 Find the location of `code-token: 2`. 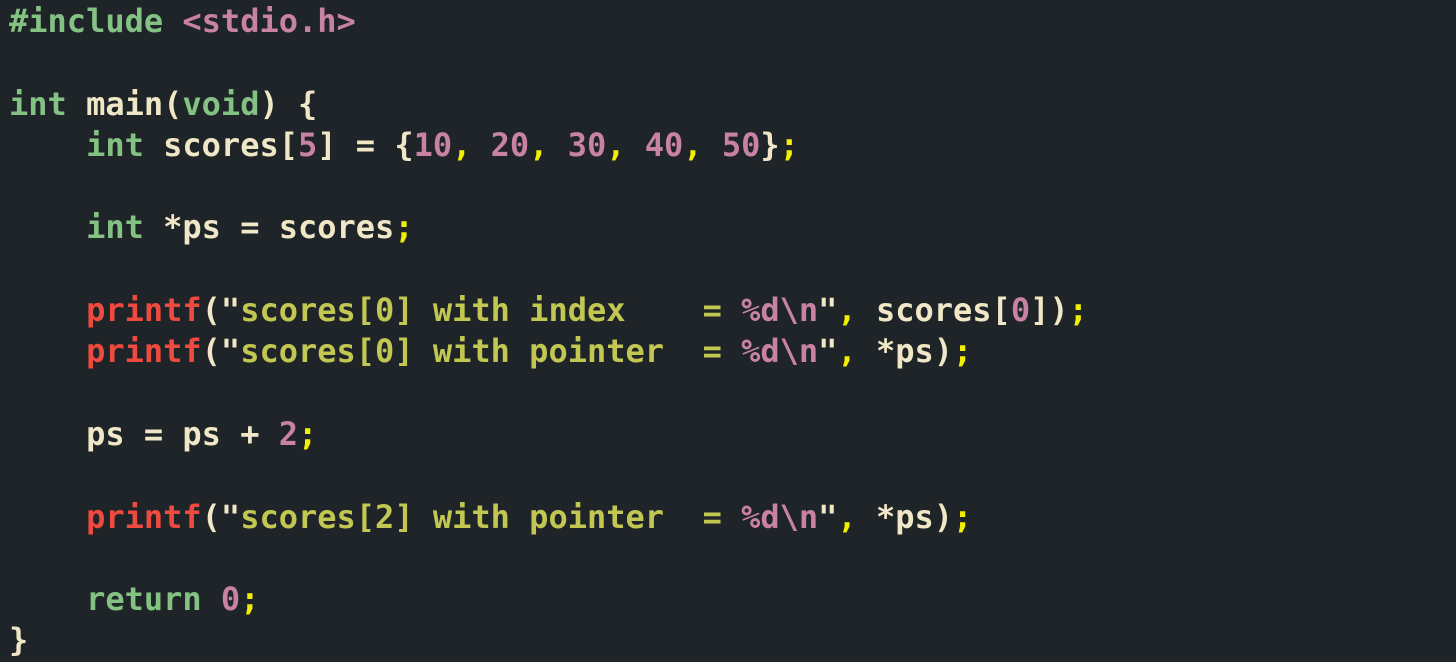

code-token: 2 is located at coordinates (288, 433).